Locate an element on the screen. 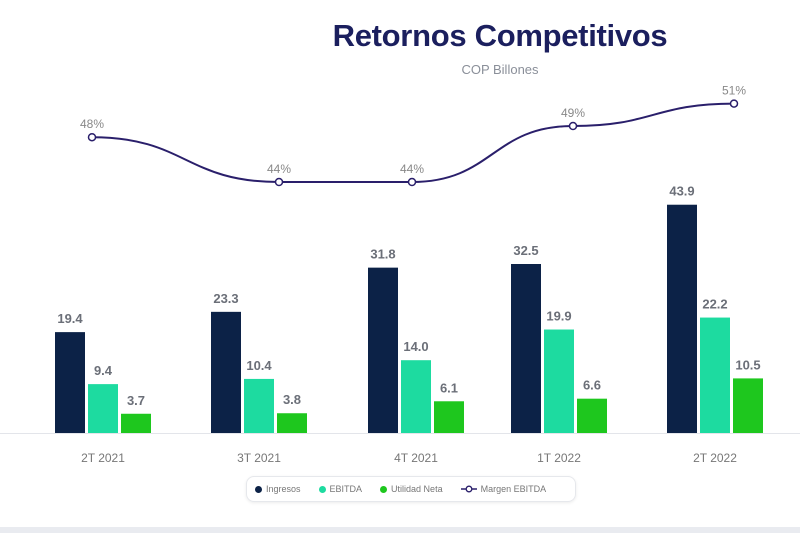 The height and width of the screenshot is (533, 800). data-label: 32.5 is located at coordinates (525, 250).